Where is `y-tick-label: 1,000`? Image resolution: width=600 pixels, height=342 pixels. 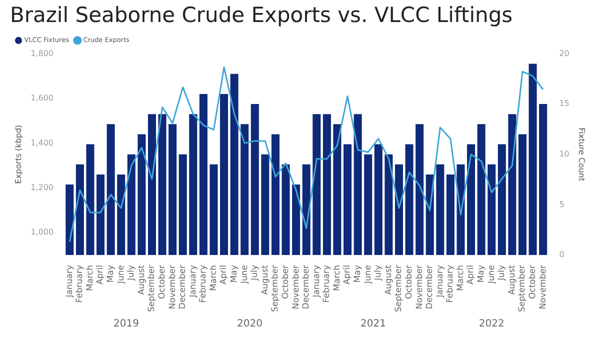
y-tick-label: 1,000 is located at coordinates (42, 232).